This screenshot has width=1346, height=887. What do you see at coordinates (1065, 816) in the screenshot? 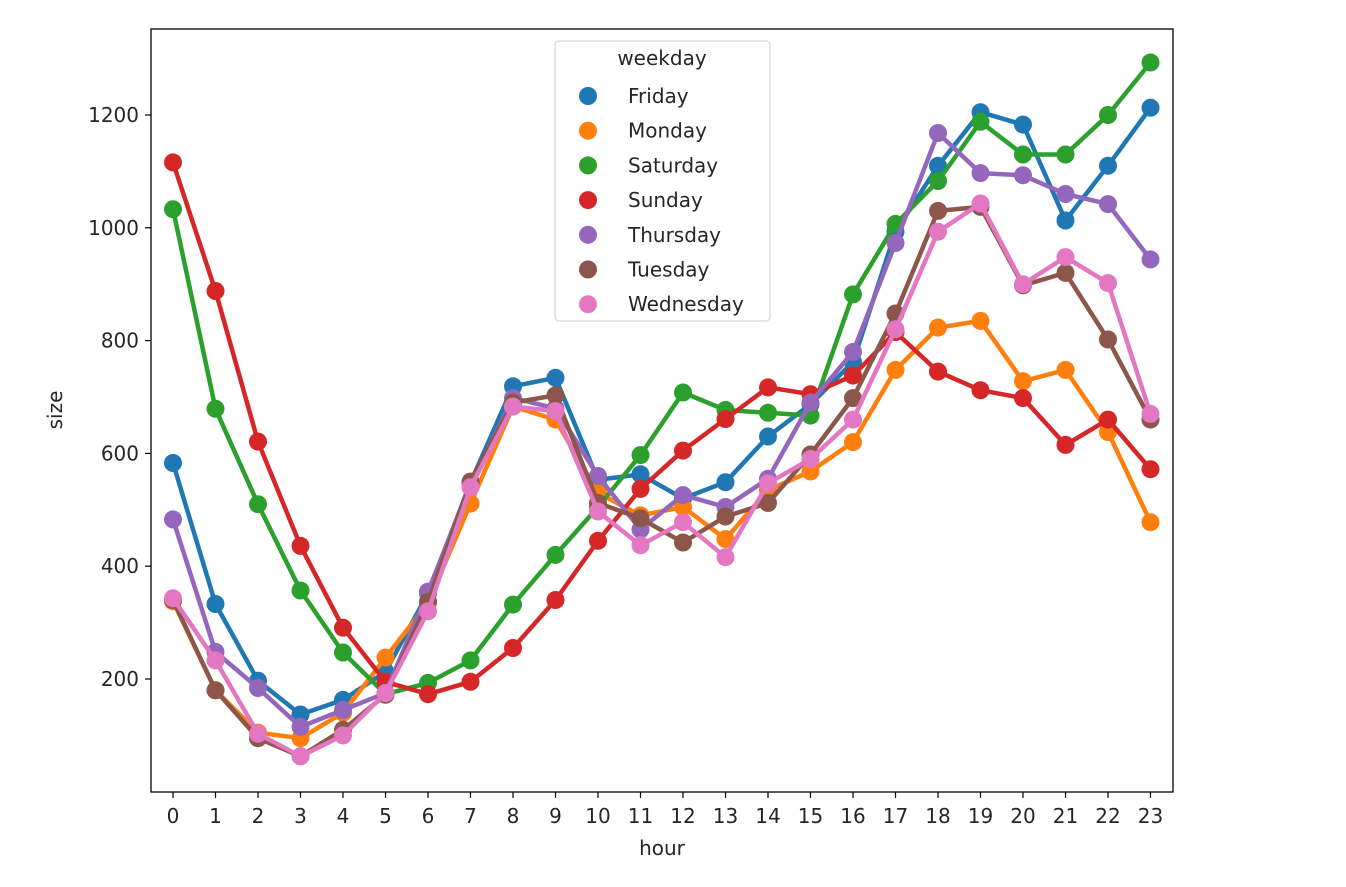
I see `x-tick-label: 21` at bounding box center [1065, 816].